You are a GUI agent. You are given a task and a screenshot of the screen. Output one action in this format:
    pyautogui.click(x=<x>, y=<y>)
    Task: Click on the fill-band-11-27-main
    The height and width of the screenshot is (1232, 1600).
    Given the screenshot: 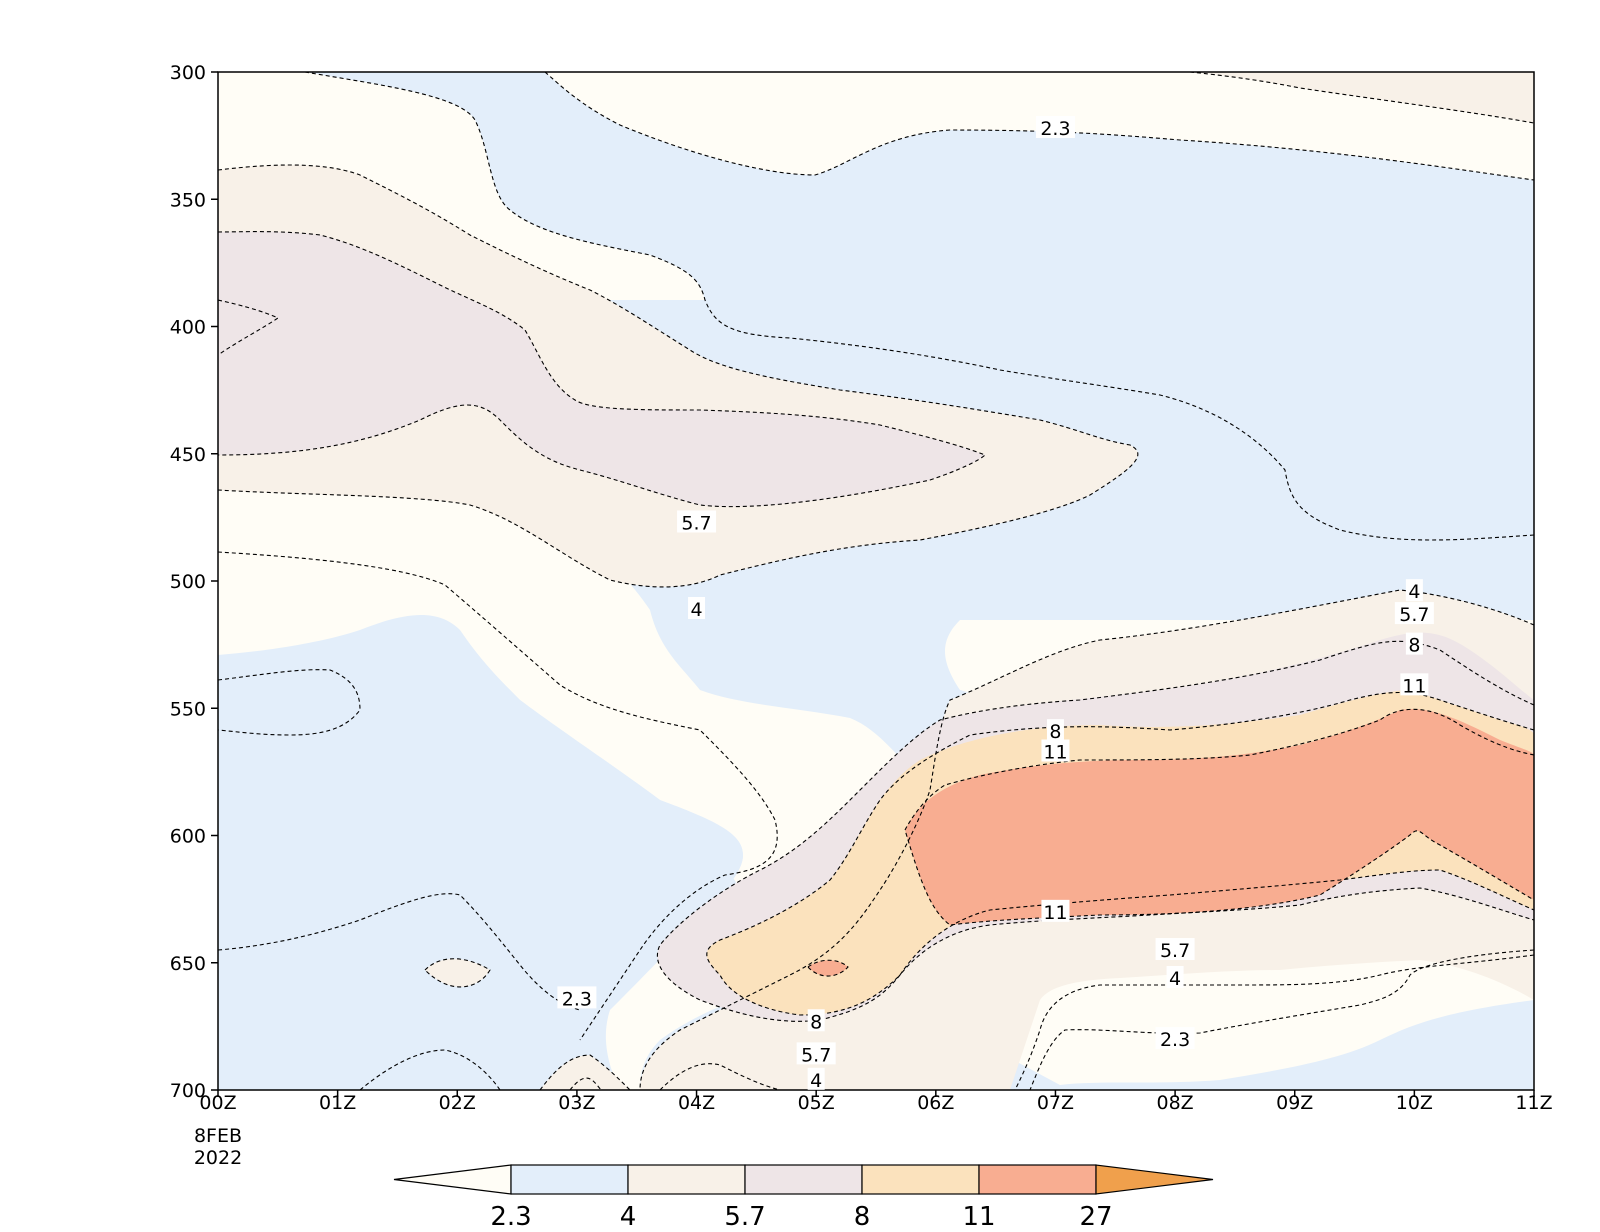 What is the action you would take?
    pyautogui.click(x=1219, y=817)
    